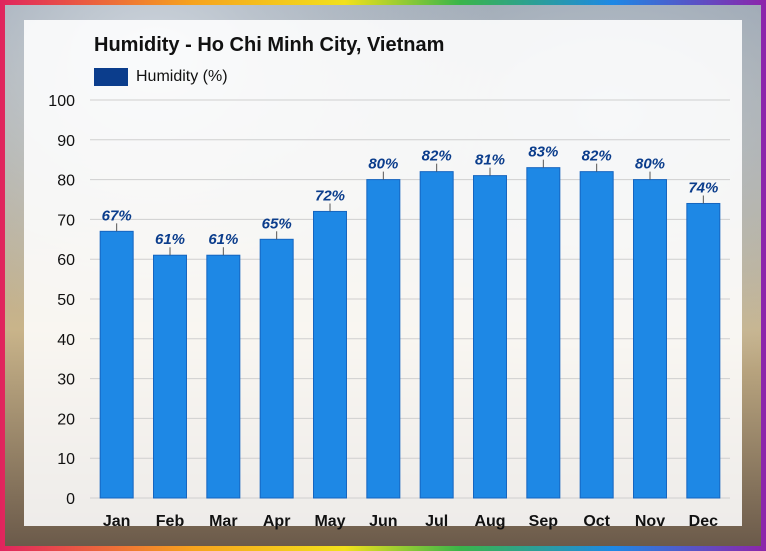  What do you see at coordinates (70, 499) in the screenshot?
I see `y-tick-label: 0` at bounding box center [70, 499].